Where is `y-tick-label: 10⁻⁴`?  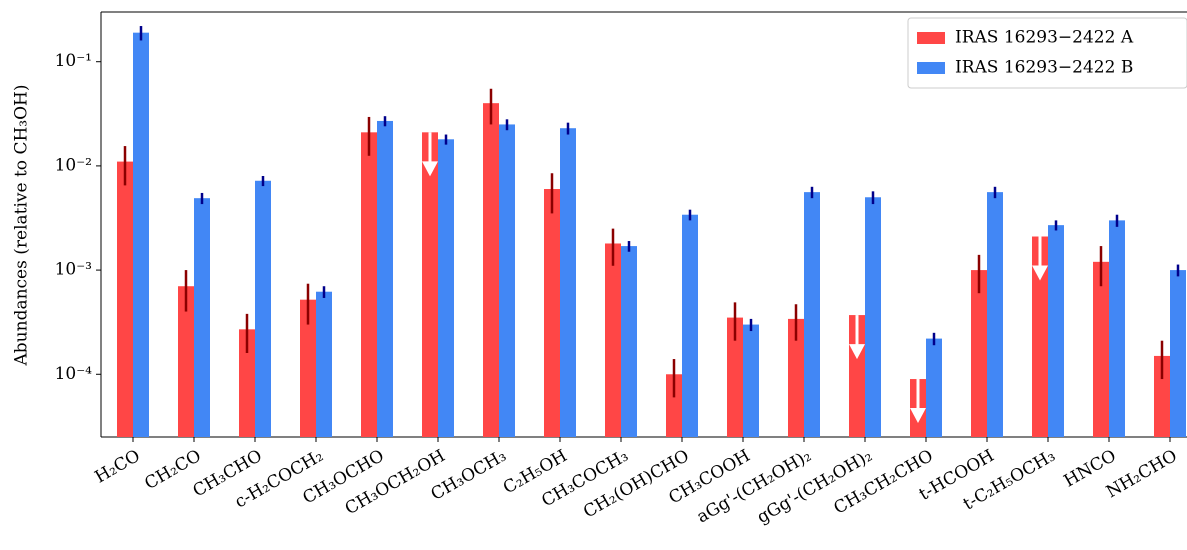 y-tick-label: 10⁻⁴ is located at coordinates (74, 374).